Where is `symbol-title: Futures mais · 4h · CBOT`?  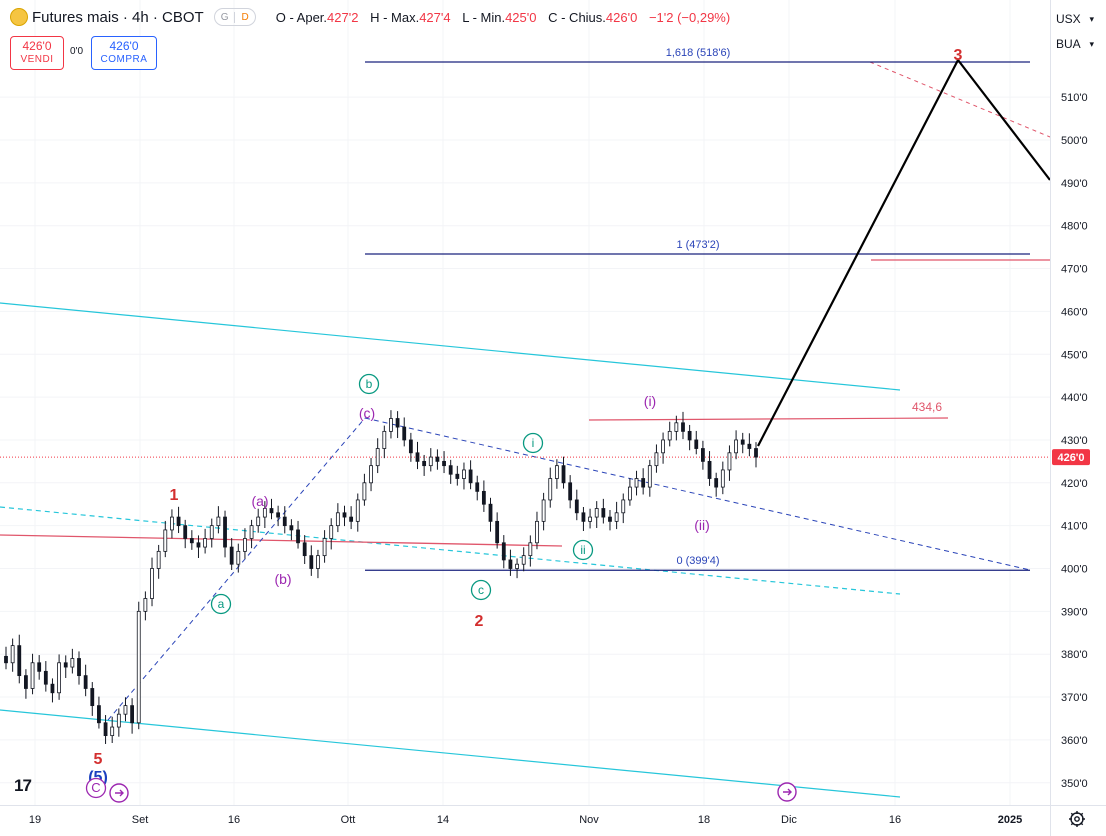 symbol-title: Futures mais · 4h · CBOT is located at coordinates (118, 17).